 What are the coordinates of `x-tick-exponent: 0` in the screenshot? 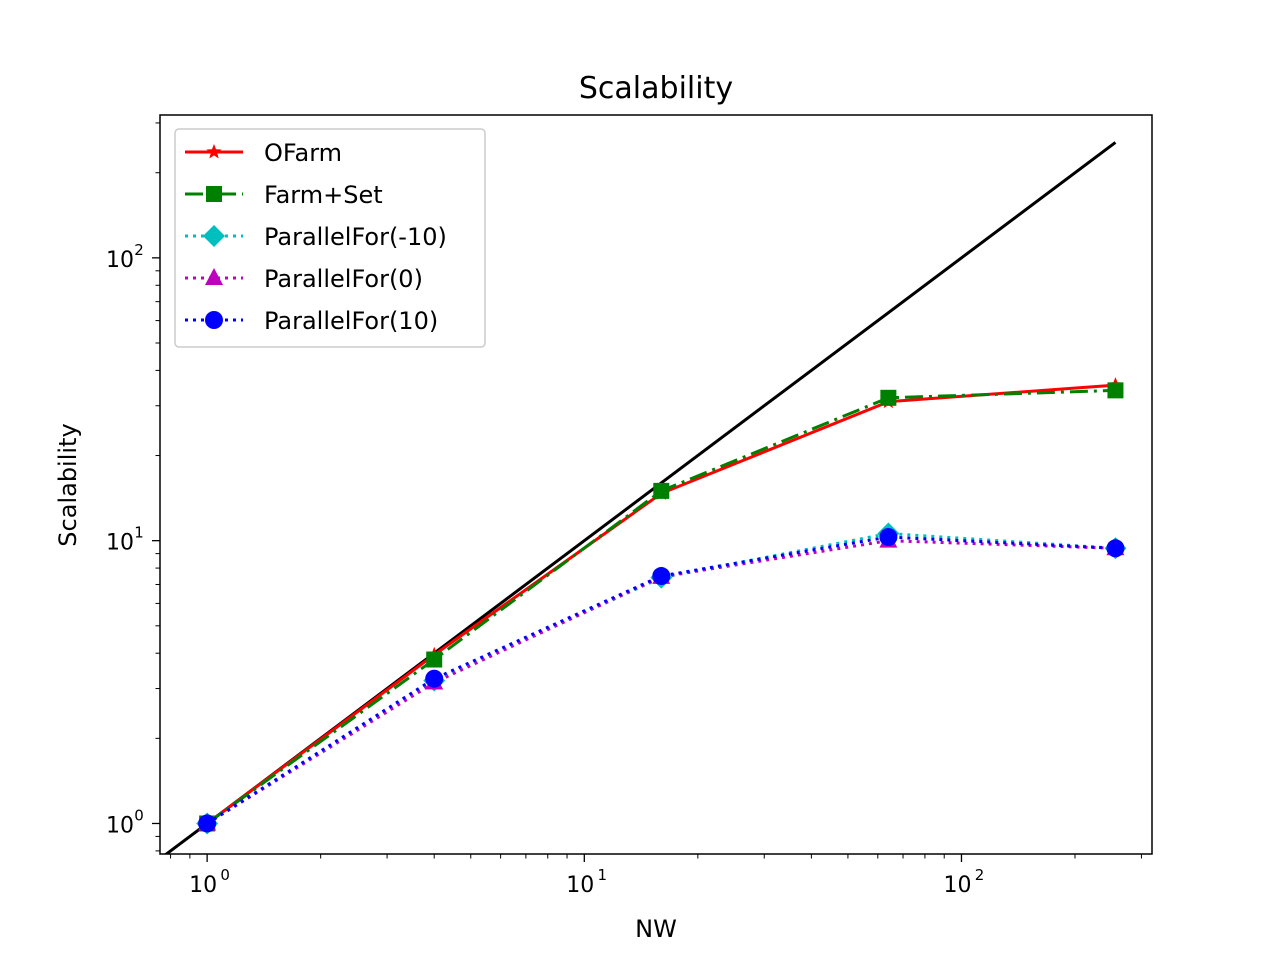 It's located at (225, 875).